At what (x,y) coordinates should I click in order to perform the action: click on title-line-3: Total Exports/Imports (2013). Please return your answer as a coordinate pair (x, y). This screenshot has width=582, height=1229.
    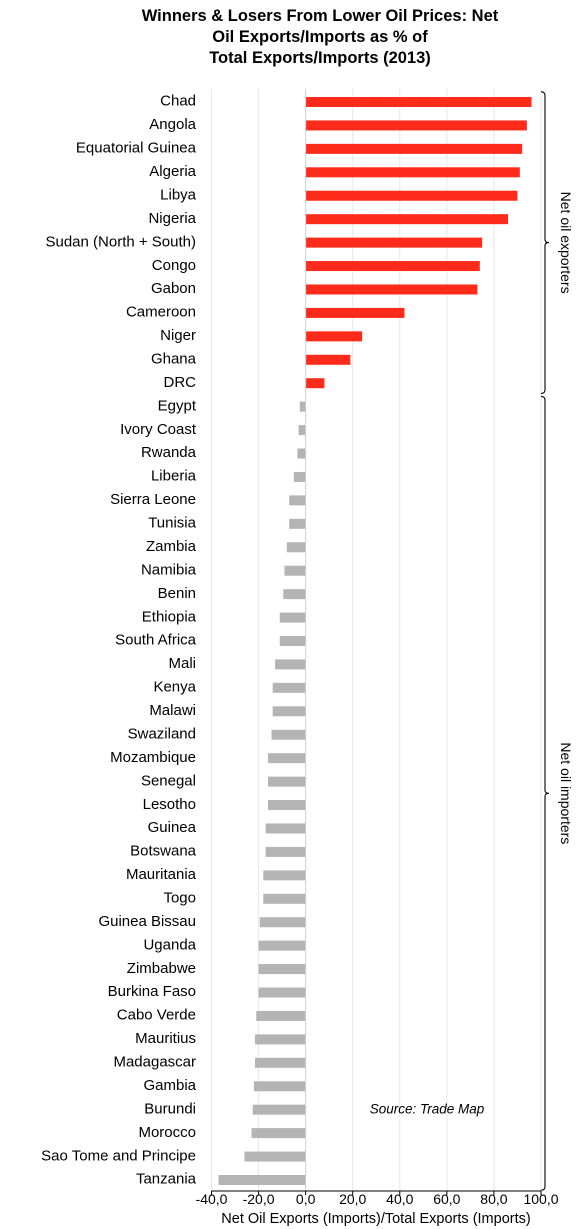
    Looking at the image, I should click on (320, 58).